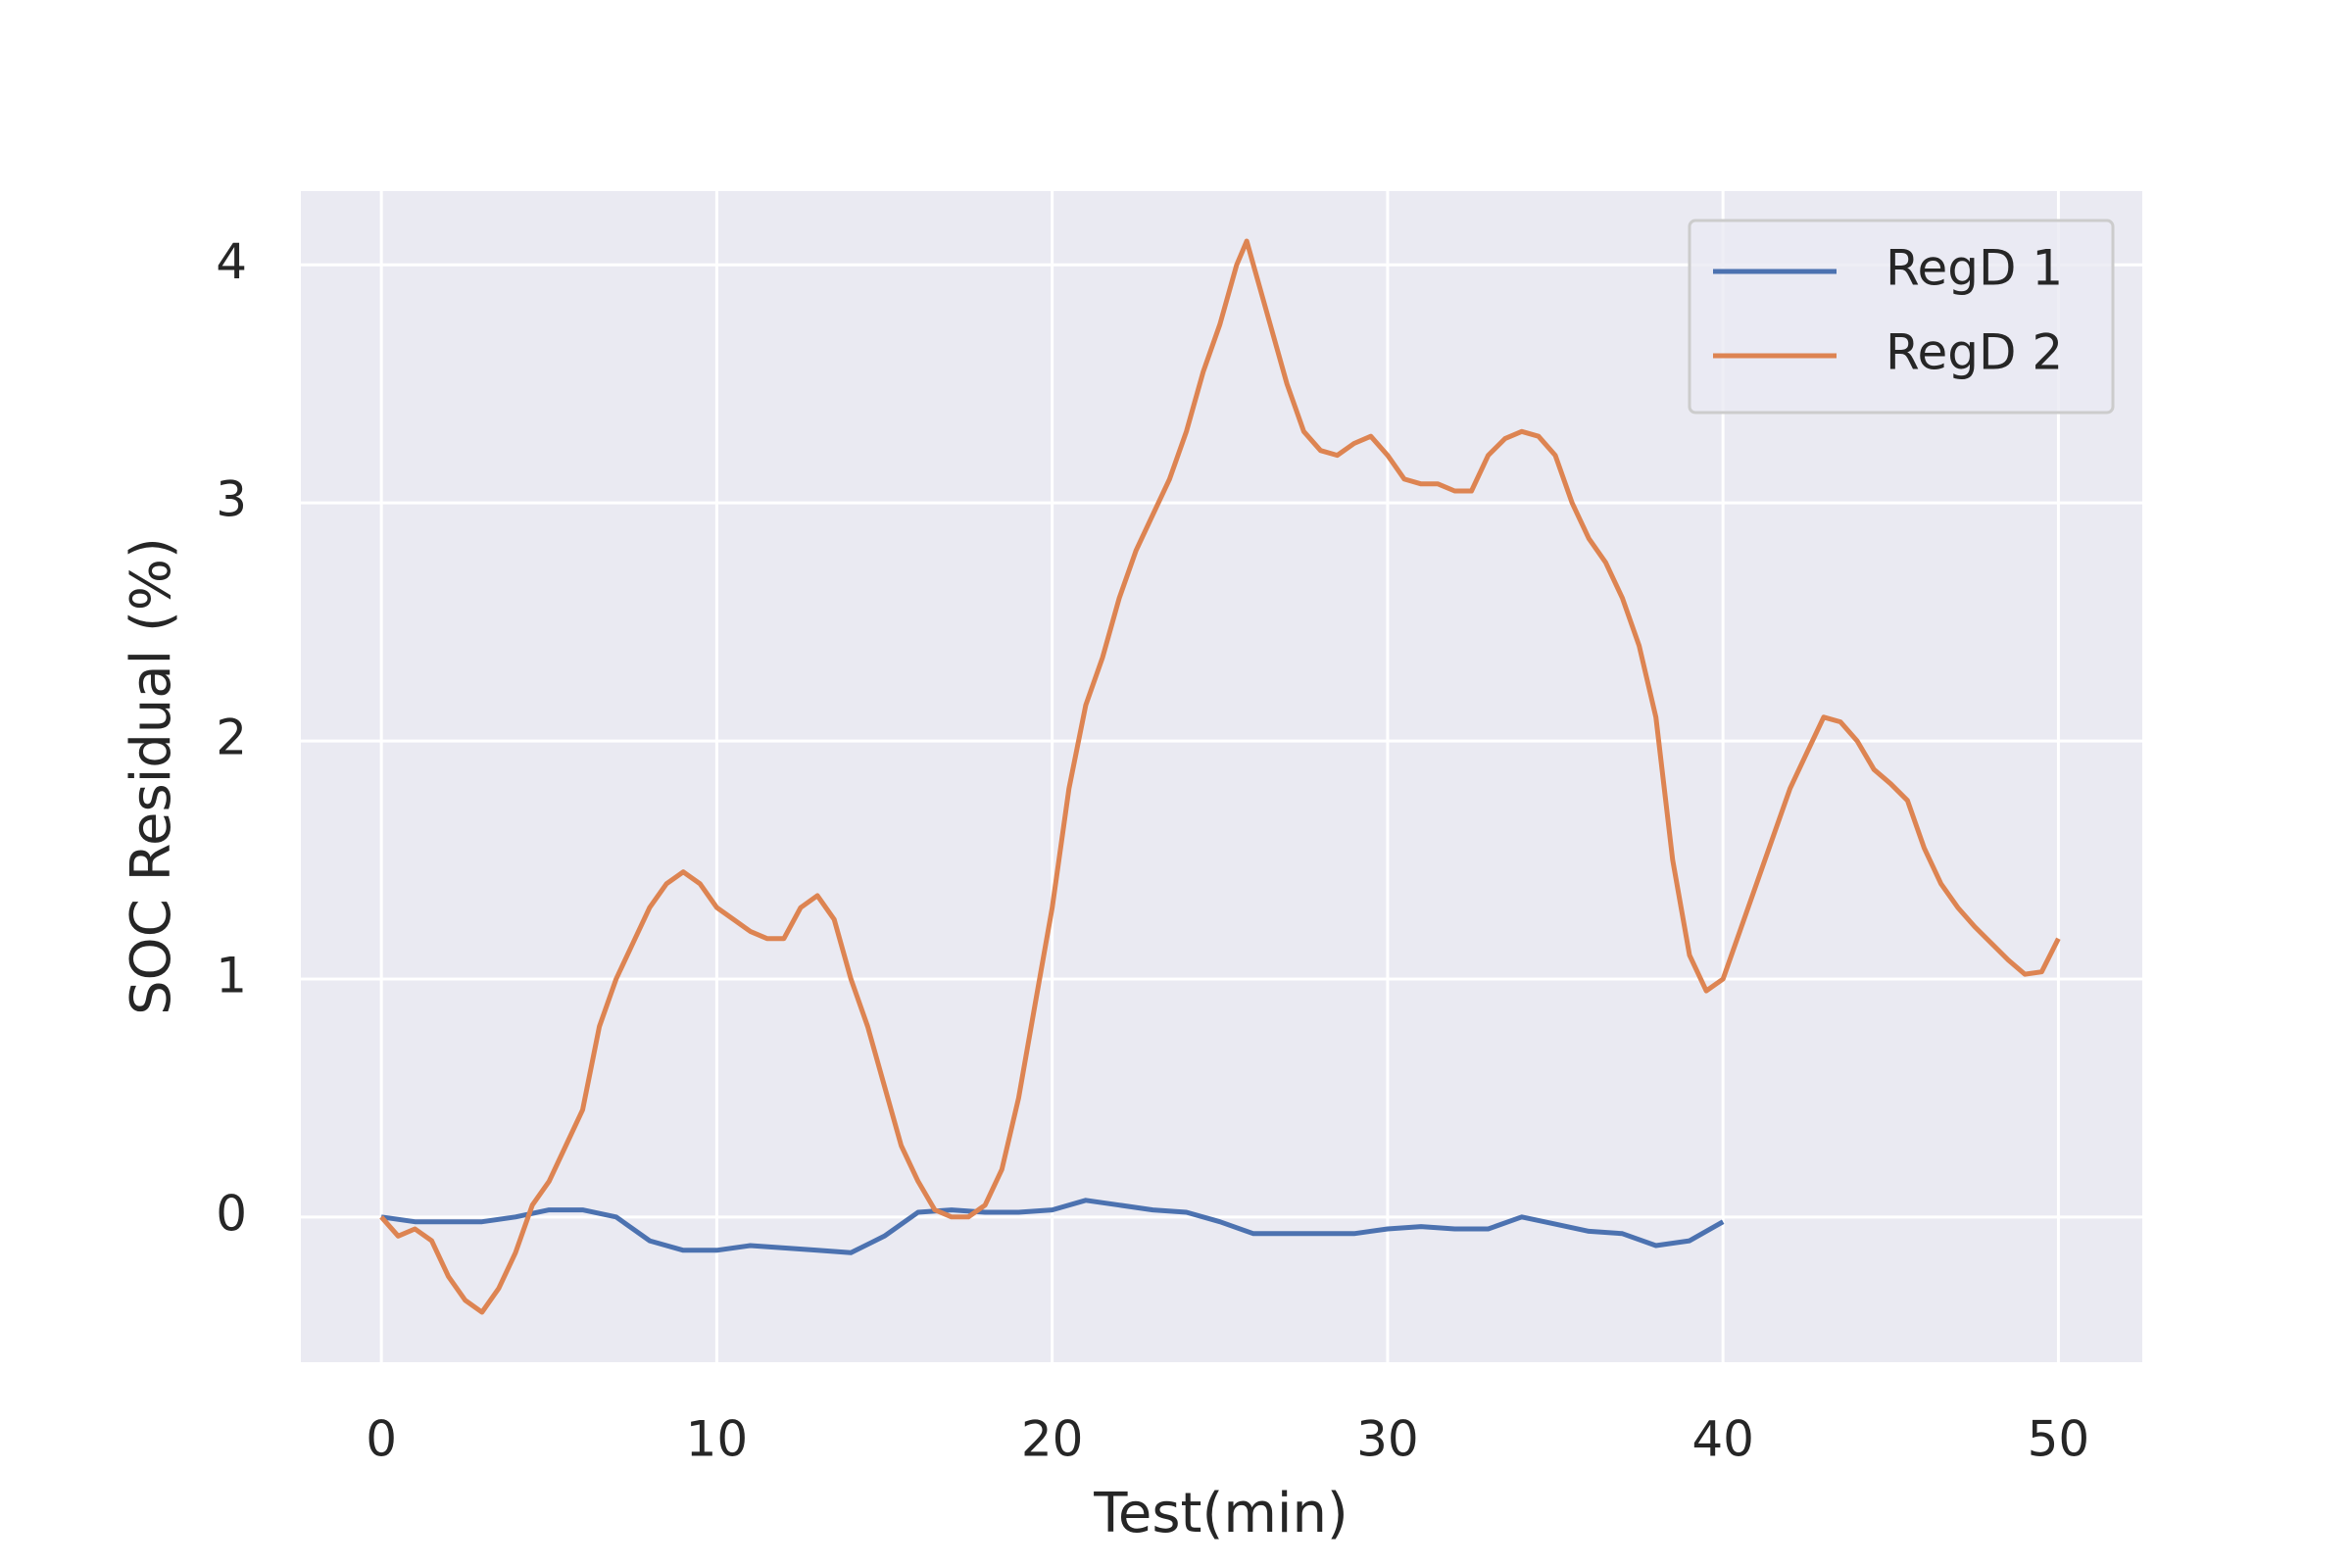  I want to click on legend-label: RegD 2, so click(1974, 352).